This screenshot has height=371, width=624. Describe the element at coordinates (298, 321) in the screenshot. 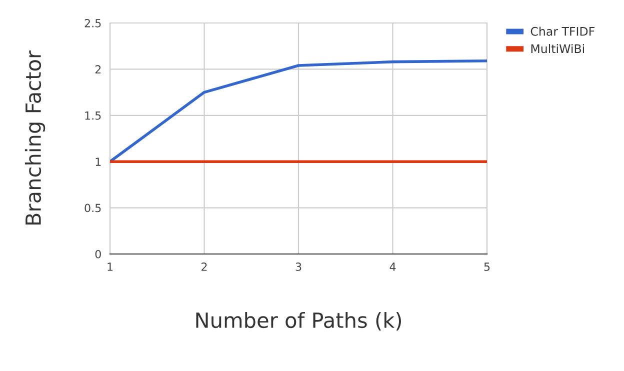

I see `x-axis-title: Number of Paths (k)` at that location.